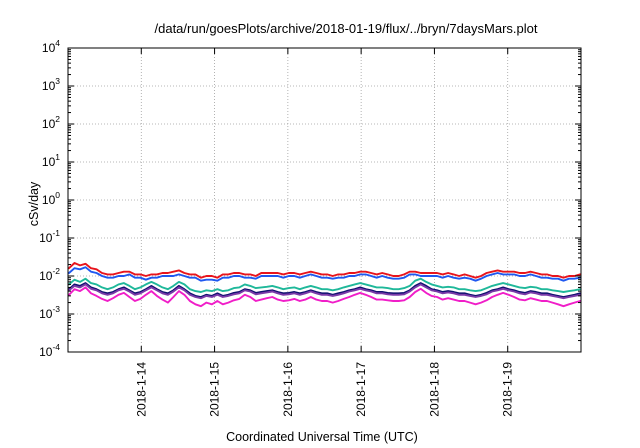 This screenshot has height=448, width=640. What do you see at coordinates (322, 437) in the screenshot?
I see `x-axis-label: Coordinated Universal Time (UTC)` at bounding box center [322, 437].